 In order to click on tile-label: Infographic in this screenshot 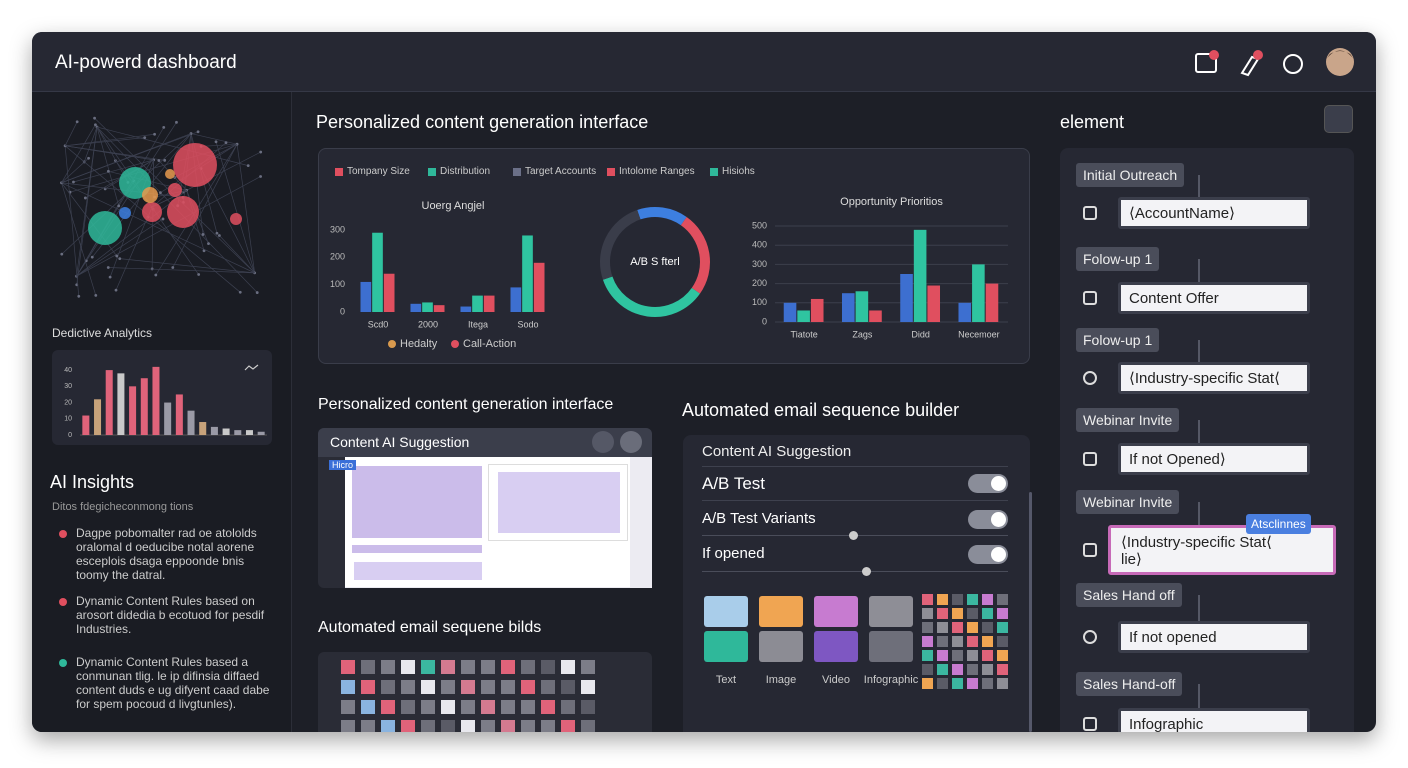, I will do `click(891, 680)`.